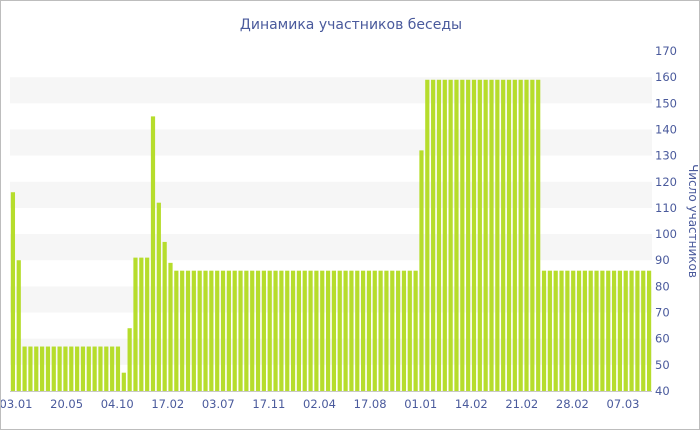 The image size is (700, 430). Describe the element at coordinates (471, 404) in the screenshot. I see `x-tick-label: 14.02` at that location.